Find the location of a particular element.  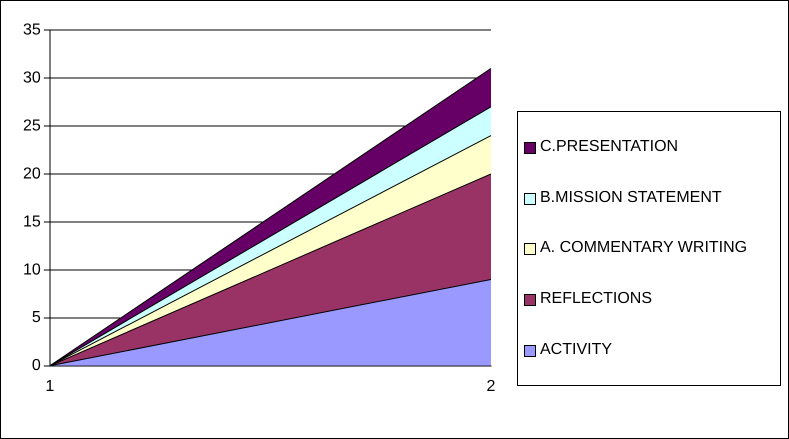

legend-label: B.MISSION STATEMENT is located at coordinates (631, 198).